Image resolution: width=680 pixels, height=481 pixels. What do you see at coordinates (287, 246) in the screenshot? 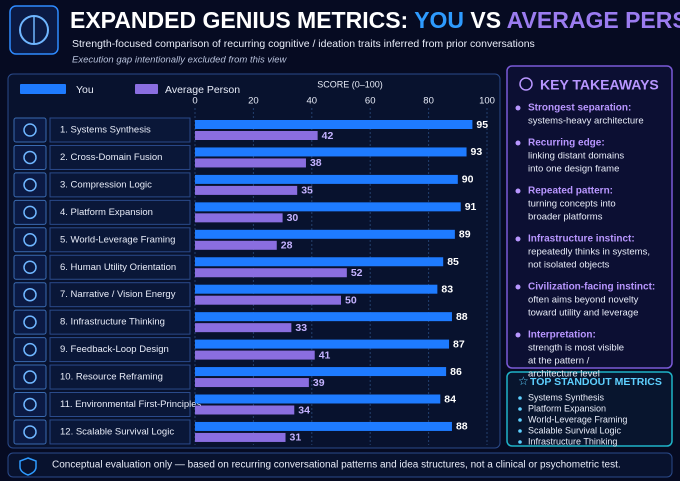
I see `value-label: 28` at bounding box center [287, 246].